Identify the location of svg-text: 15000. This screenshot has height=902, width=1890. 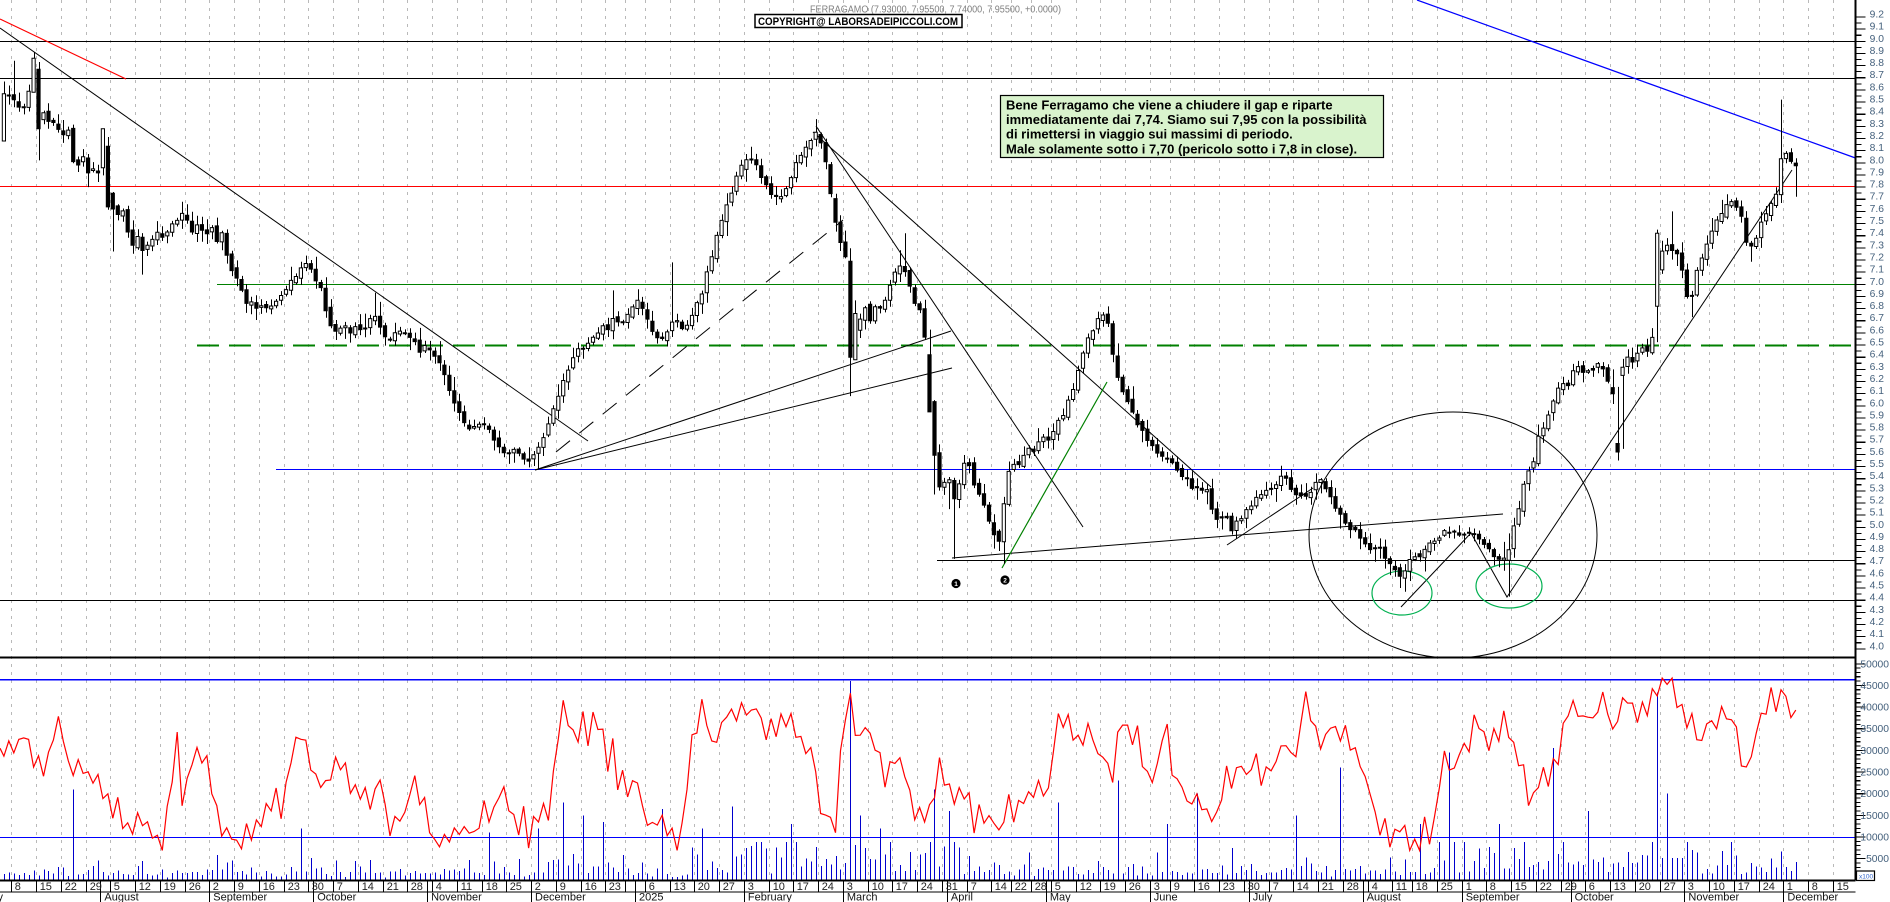
(1874, 816).